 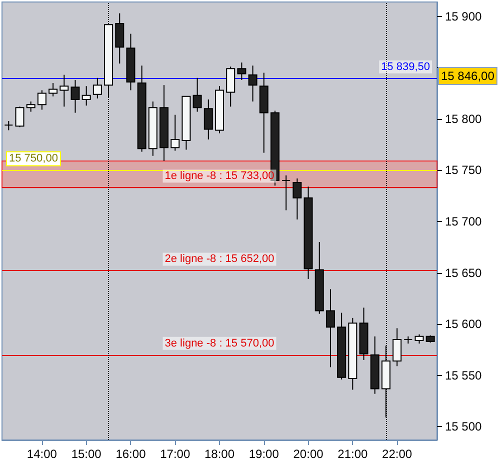 What do you see at coordinates (463, 273) in the screenshot?
I see `y-tick-label: 15 650` at bounding box center [463, 273].